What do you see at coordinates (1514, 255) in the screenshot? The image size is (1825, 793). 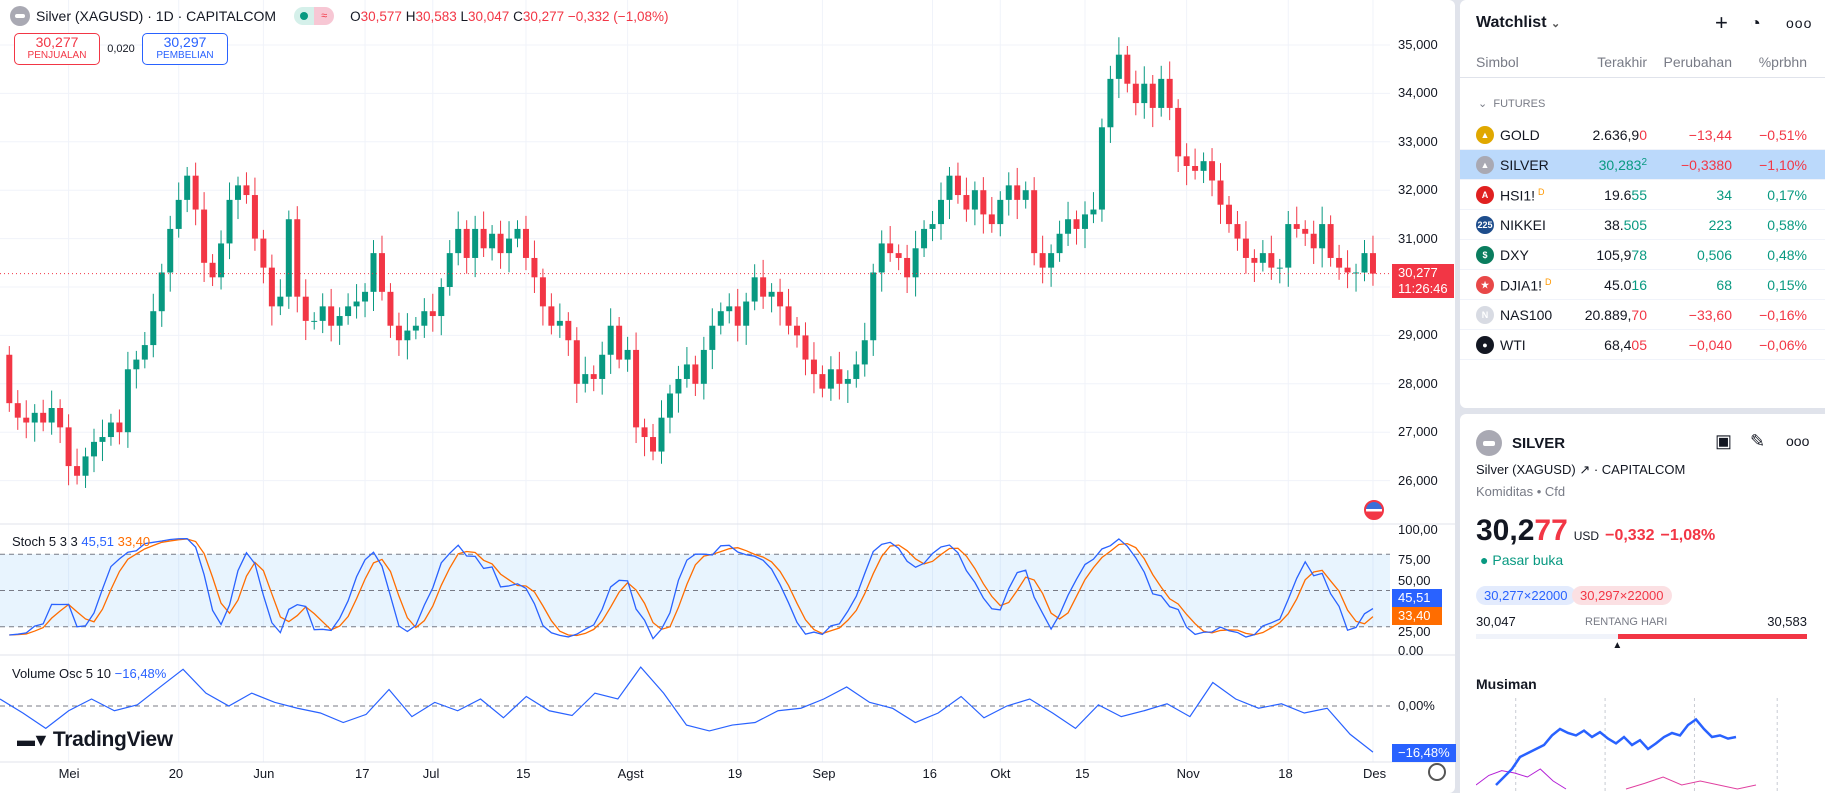 I see `row-symbol: DXY` at bounding box center [1514, 255].